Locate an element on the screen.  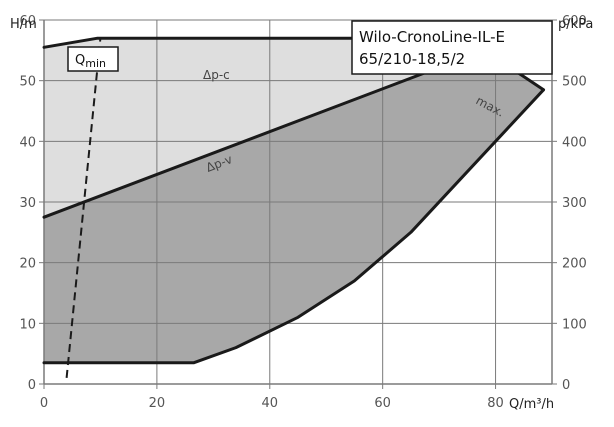
y-tick-label: 20 is located at coordinates (27, 264).